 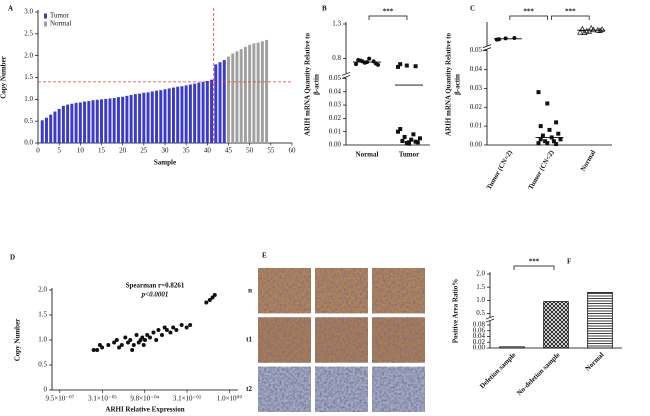 What do you see at coordinates (144, 151) in the screenshot?
I see `x-tick-label: 25` at bounding box center [144, 151].